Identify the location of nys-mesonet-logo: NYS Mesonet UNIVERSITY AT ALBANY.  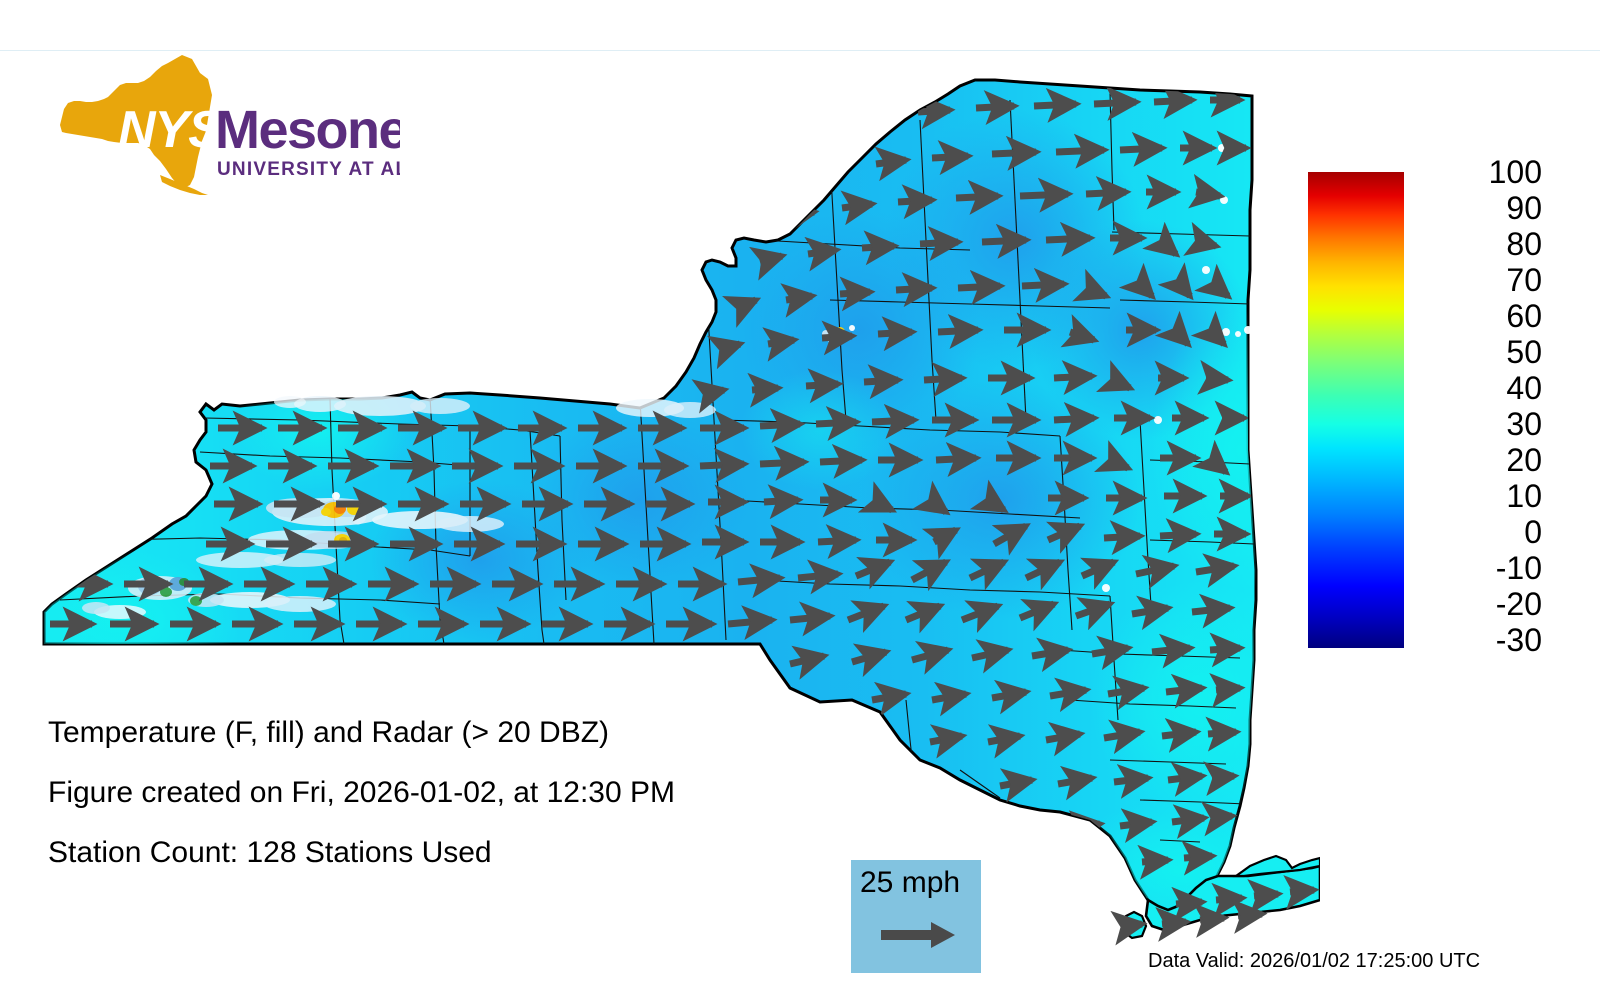
(225, 120).